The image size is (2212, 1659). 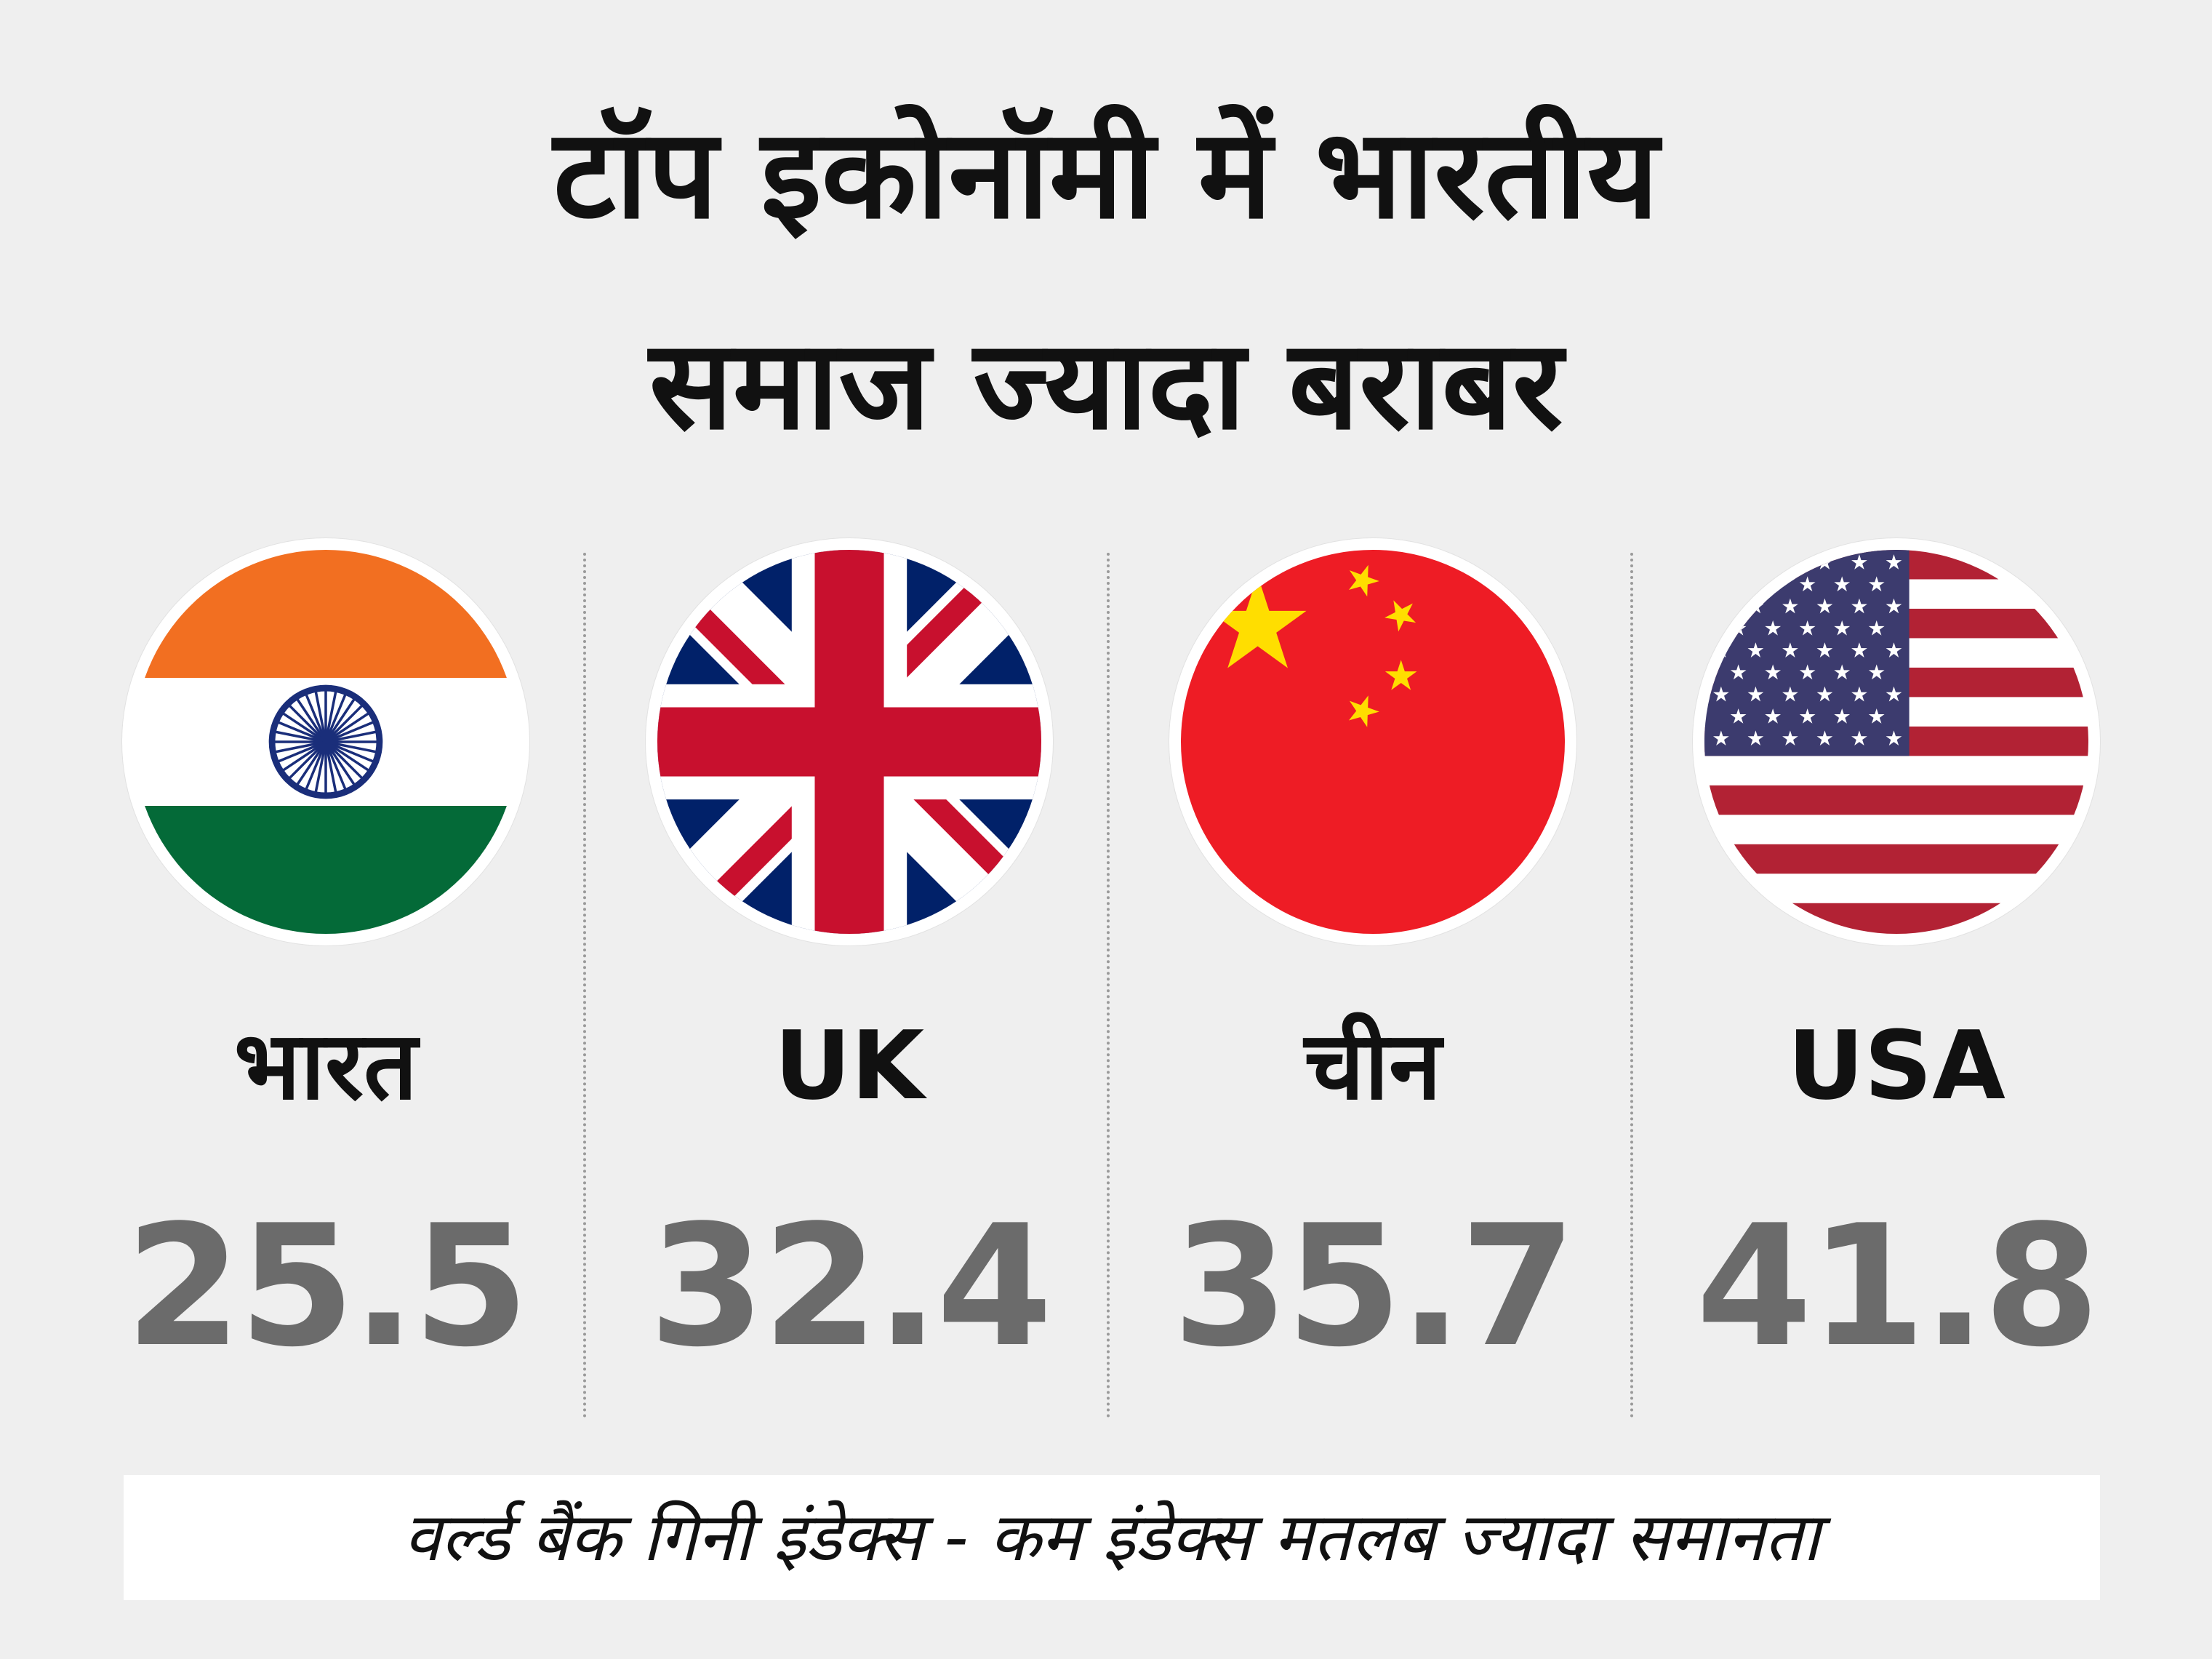 I want to click on title-line-2: समाज ज्यादा बराबर, so click(x=1106, y=385).